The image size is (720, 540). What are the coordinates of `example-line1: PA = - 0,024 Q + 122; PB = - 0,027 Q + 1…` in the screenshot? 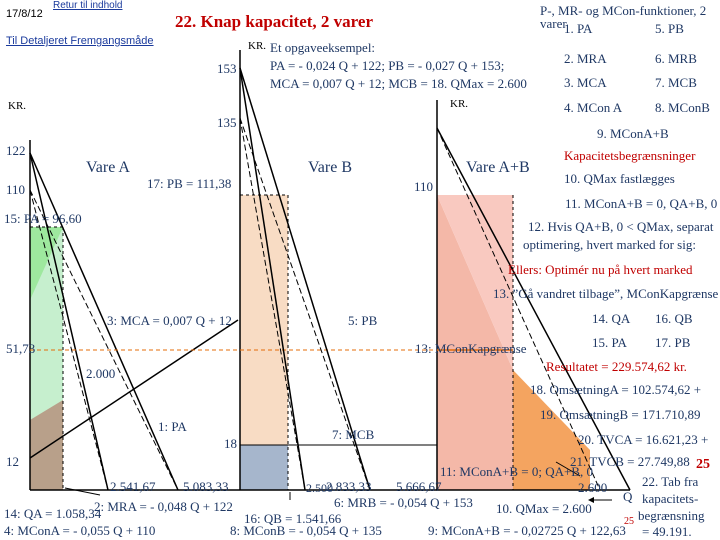 It's located at (387, 65).